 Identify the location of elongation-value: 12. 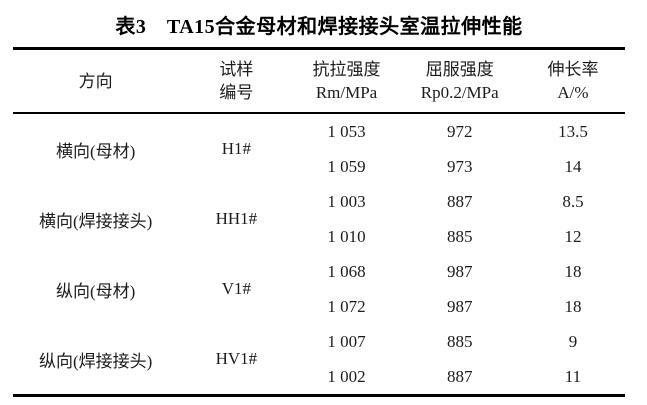
(573, 236).